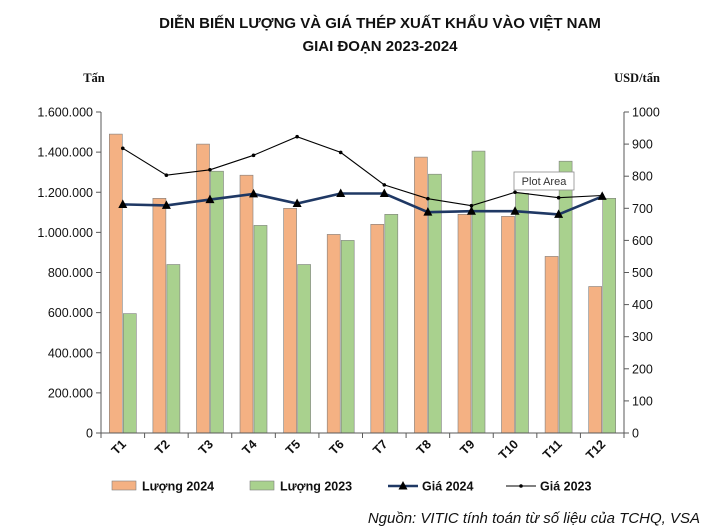 The height and width of the screenshot is (532, 716). I want to click on point-giá-2023-t3, so click(210, 169).